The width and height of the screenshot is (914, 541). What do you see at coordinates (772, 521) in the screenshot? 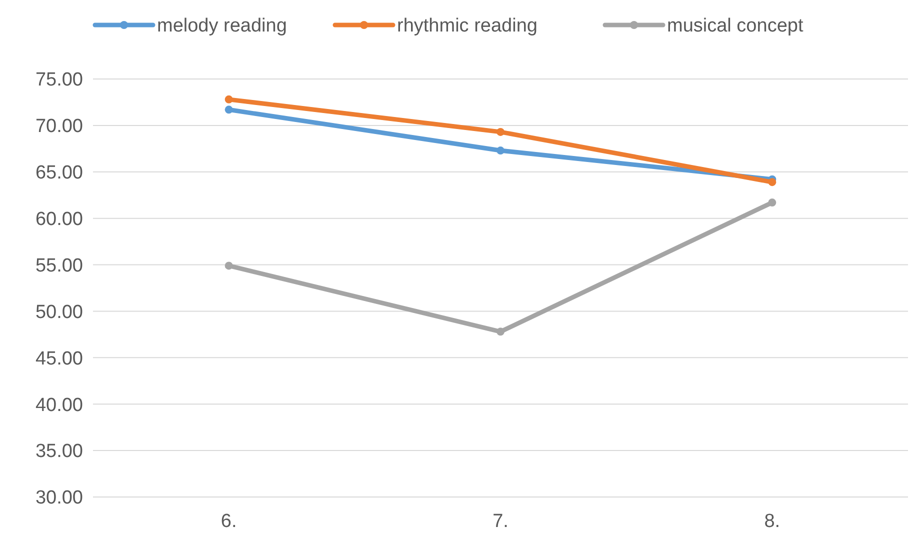
I see `x-tick-label: 8.` at bounding box center [772, 521].